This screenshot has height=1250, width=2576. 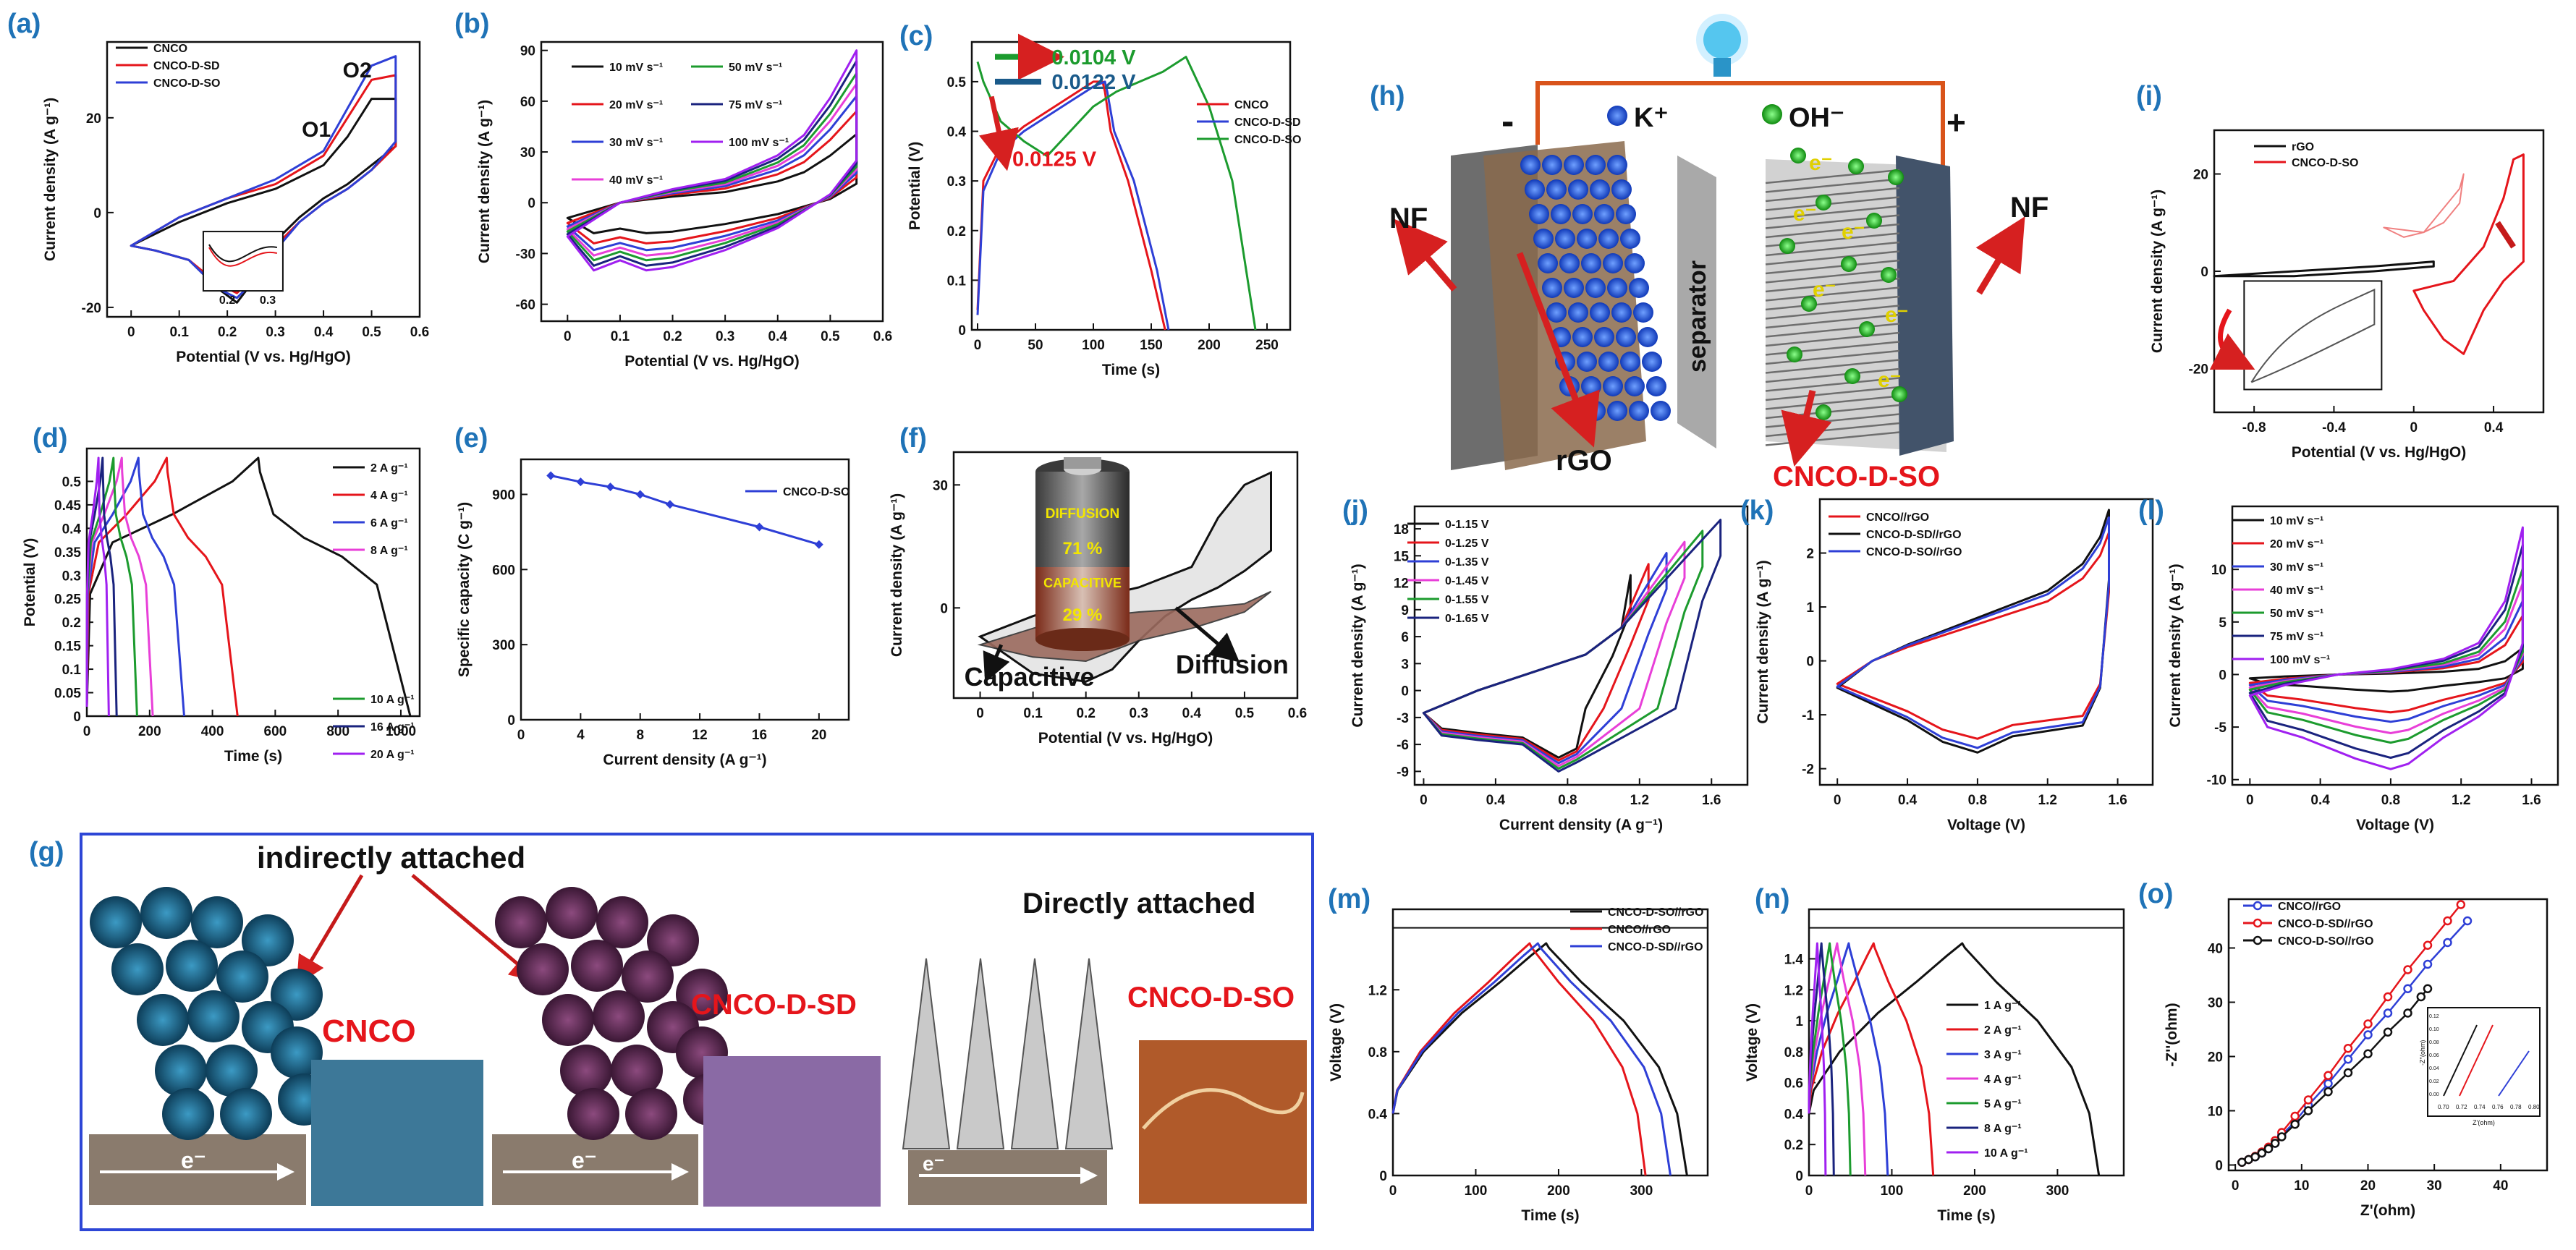 What do you see at coordinates (1897, 517) in the screenshot?
I see `legend-entry: CNCO//rGO` at bounding box center [1897, 517].